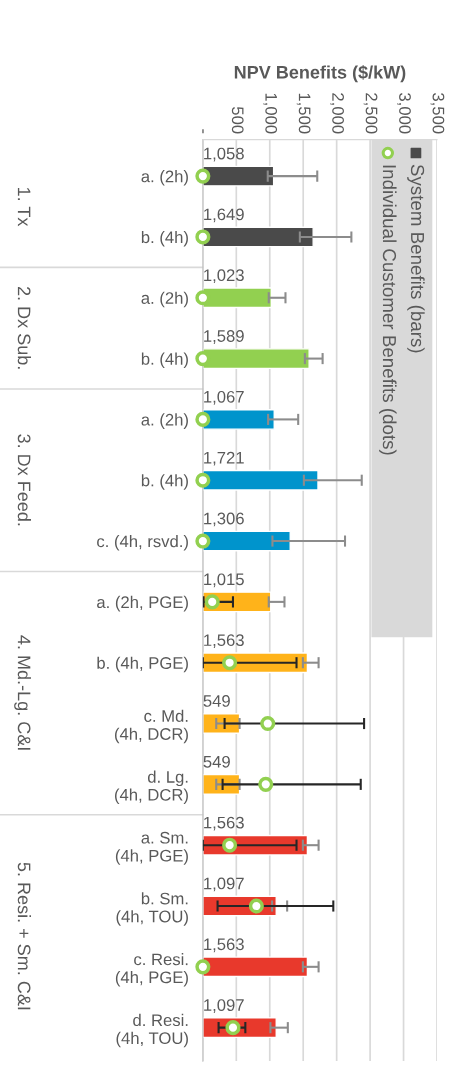  I want to click on x-axis-title: NPV Benefits ($/kW), so click(320, 74).